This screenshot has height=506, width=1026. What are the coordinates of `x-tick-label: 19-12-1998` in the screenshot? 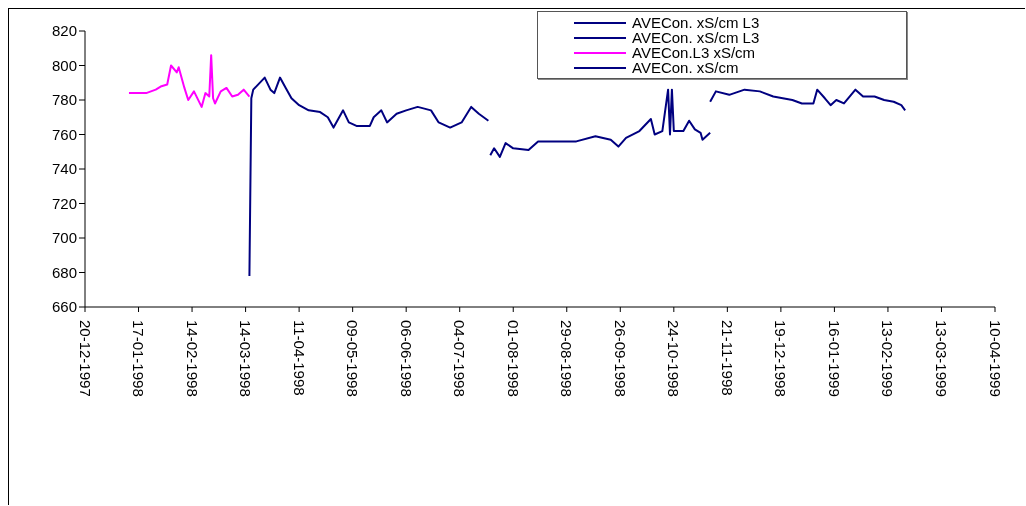 It's located at (781, 358).